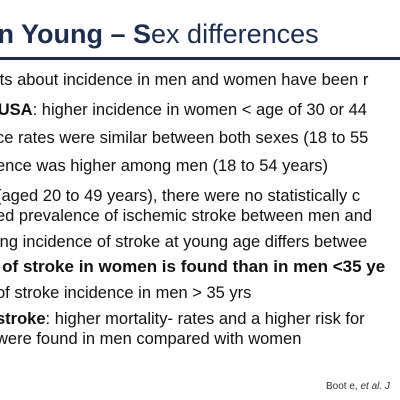 The image size is (400, 400). I want to click on slide-title: in Young – Sex differences, so click(159, 34).